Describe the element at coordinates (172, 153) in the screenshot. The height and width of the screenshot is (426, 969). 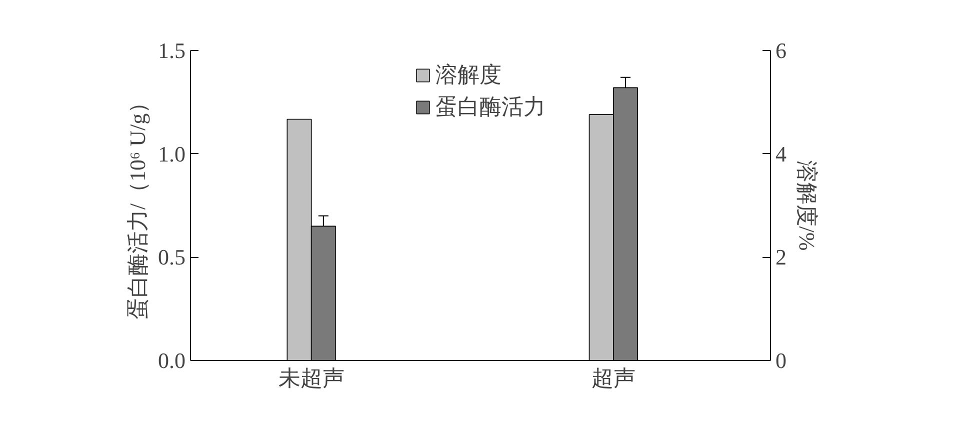
I see `y-tick-label: 1.0` at that location.